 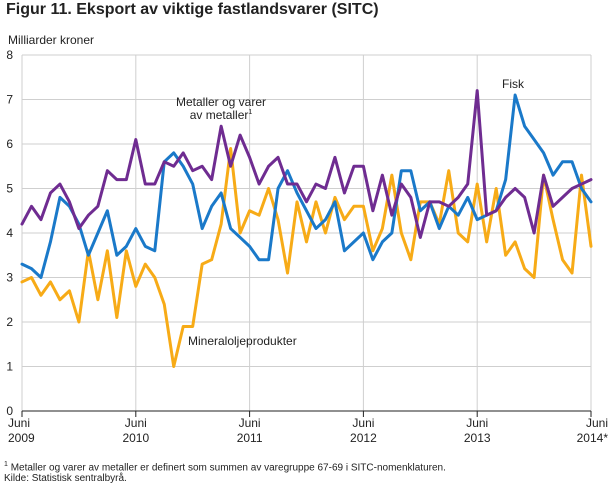 What do you see at coordinates (9, 144) in the screenshot?
I see `y-tick-label: 6` at bounding box center [9, 144].